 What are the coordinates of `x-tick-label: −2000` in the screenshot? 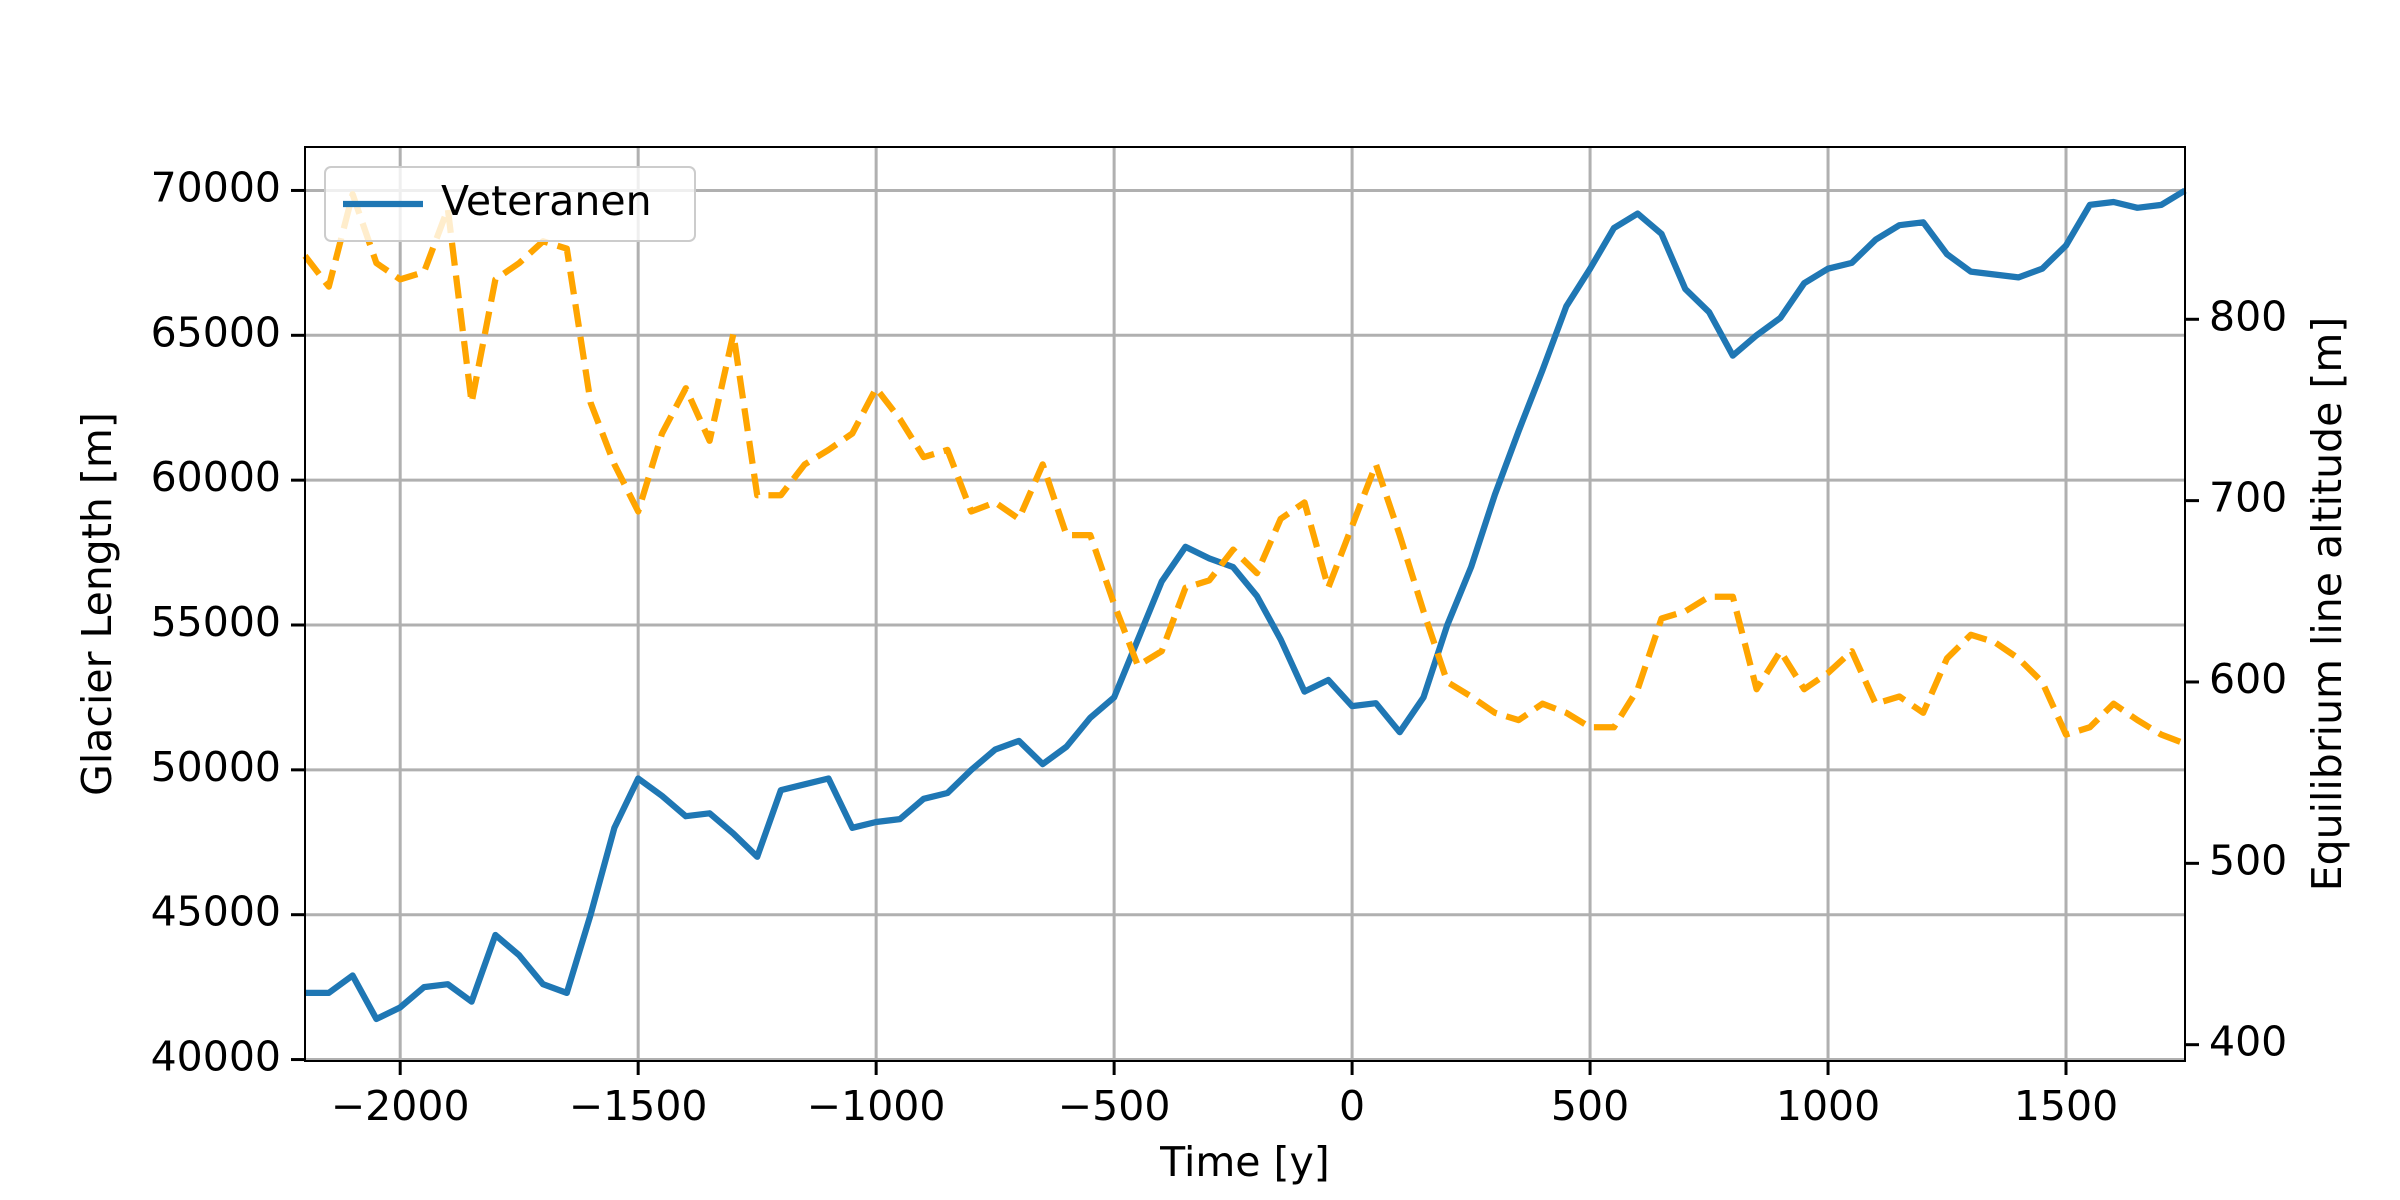 It's located at (400, 1106).